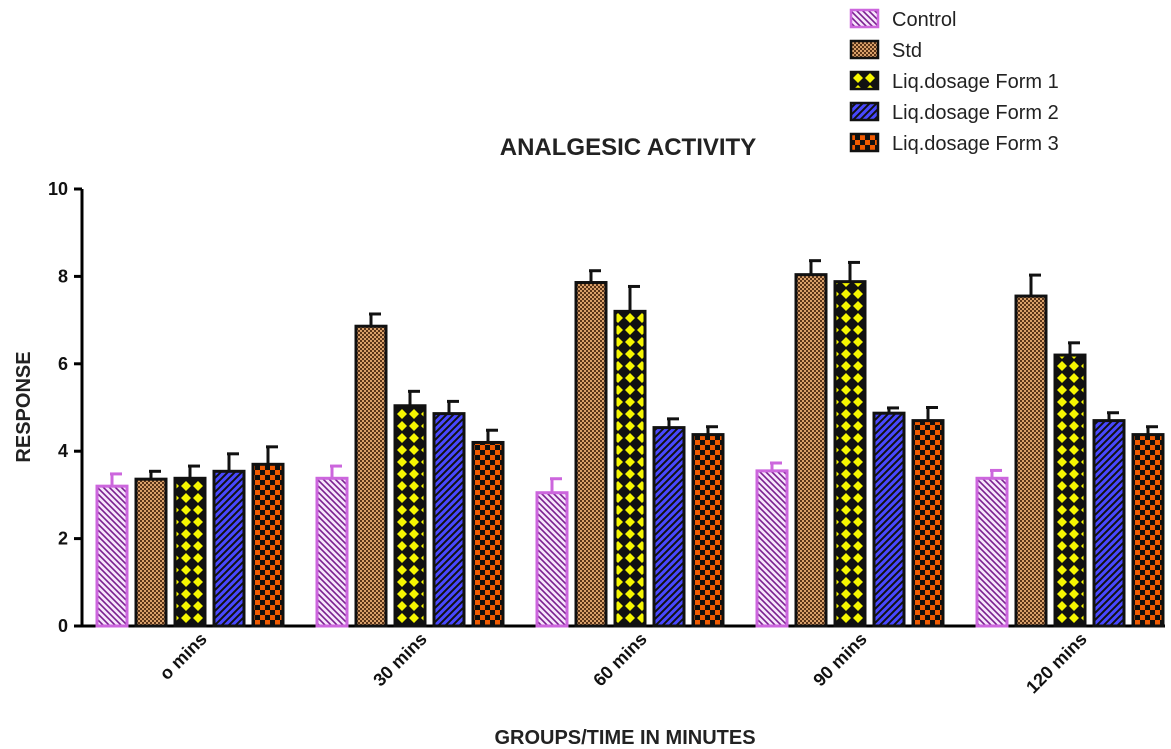 This screenshot has height=749, width=1171. Describe the element at coordinates (975, 144) in the screenshot. I see `legend-label: Liq.dosage Form 3` at that location.